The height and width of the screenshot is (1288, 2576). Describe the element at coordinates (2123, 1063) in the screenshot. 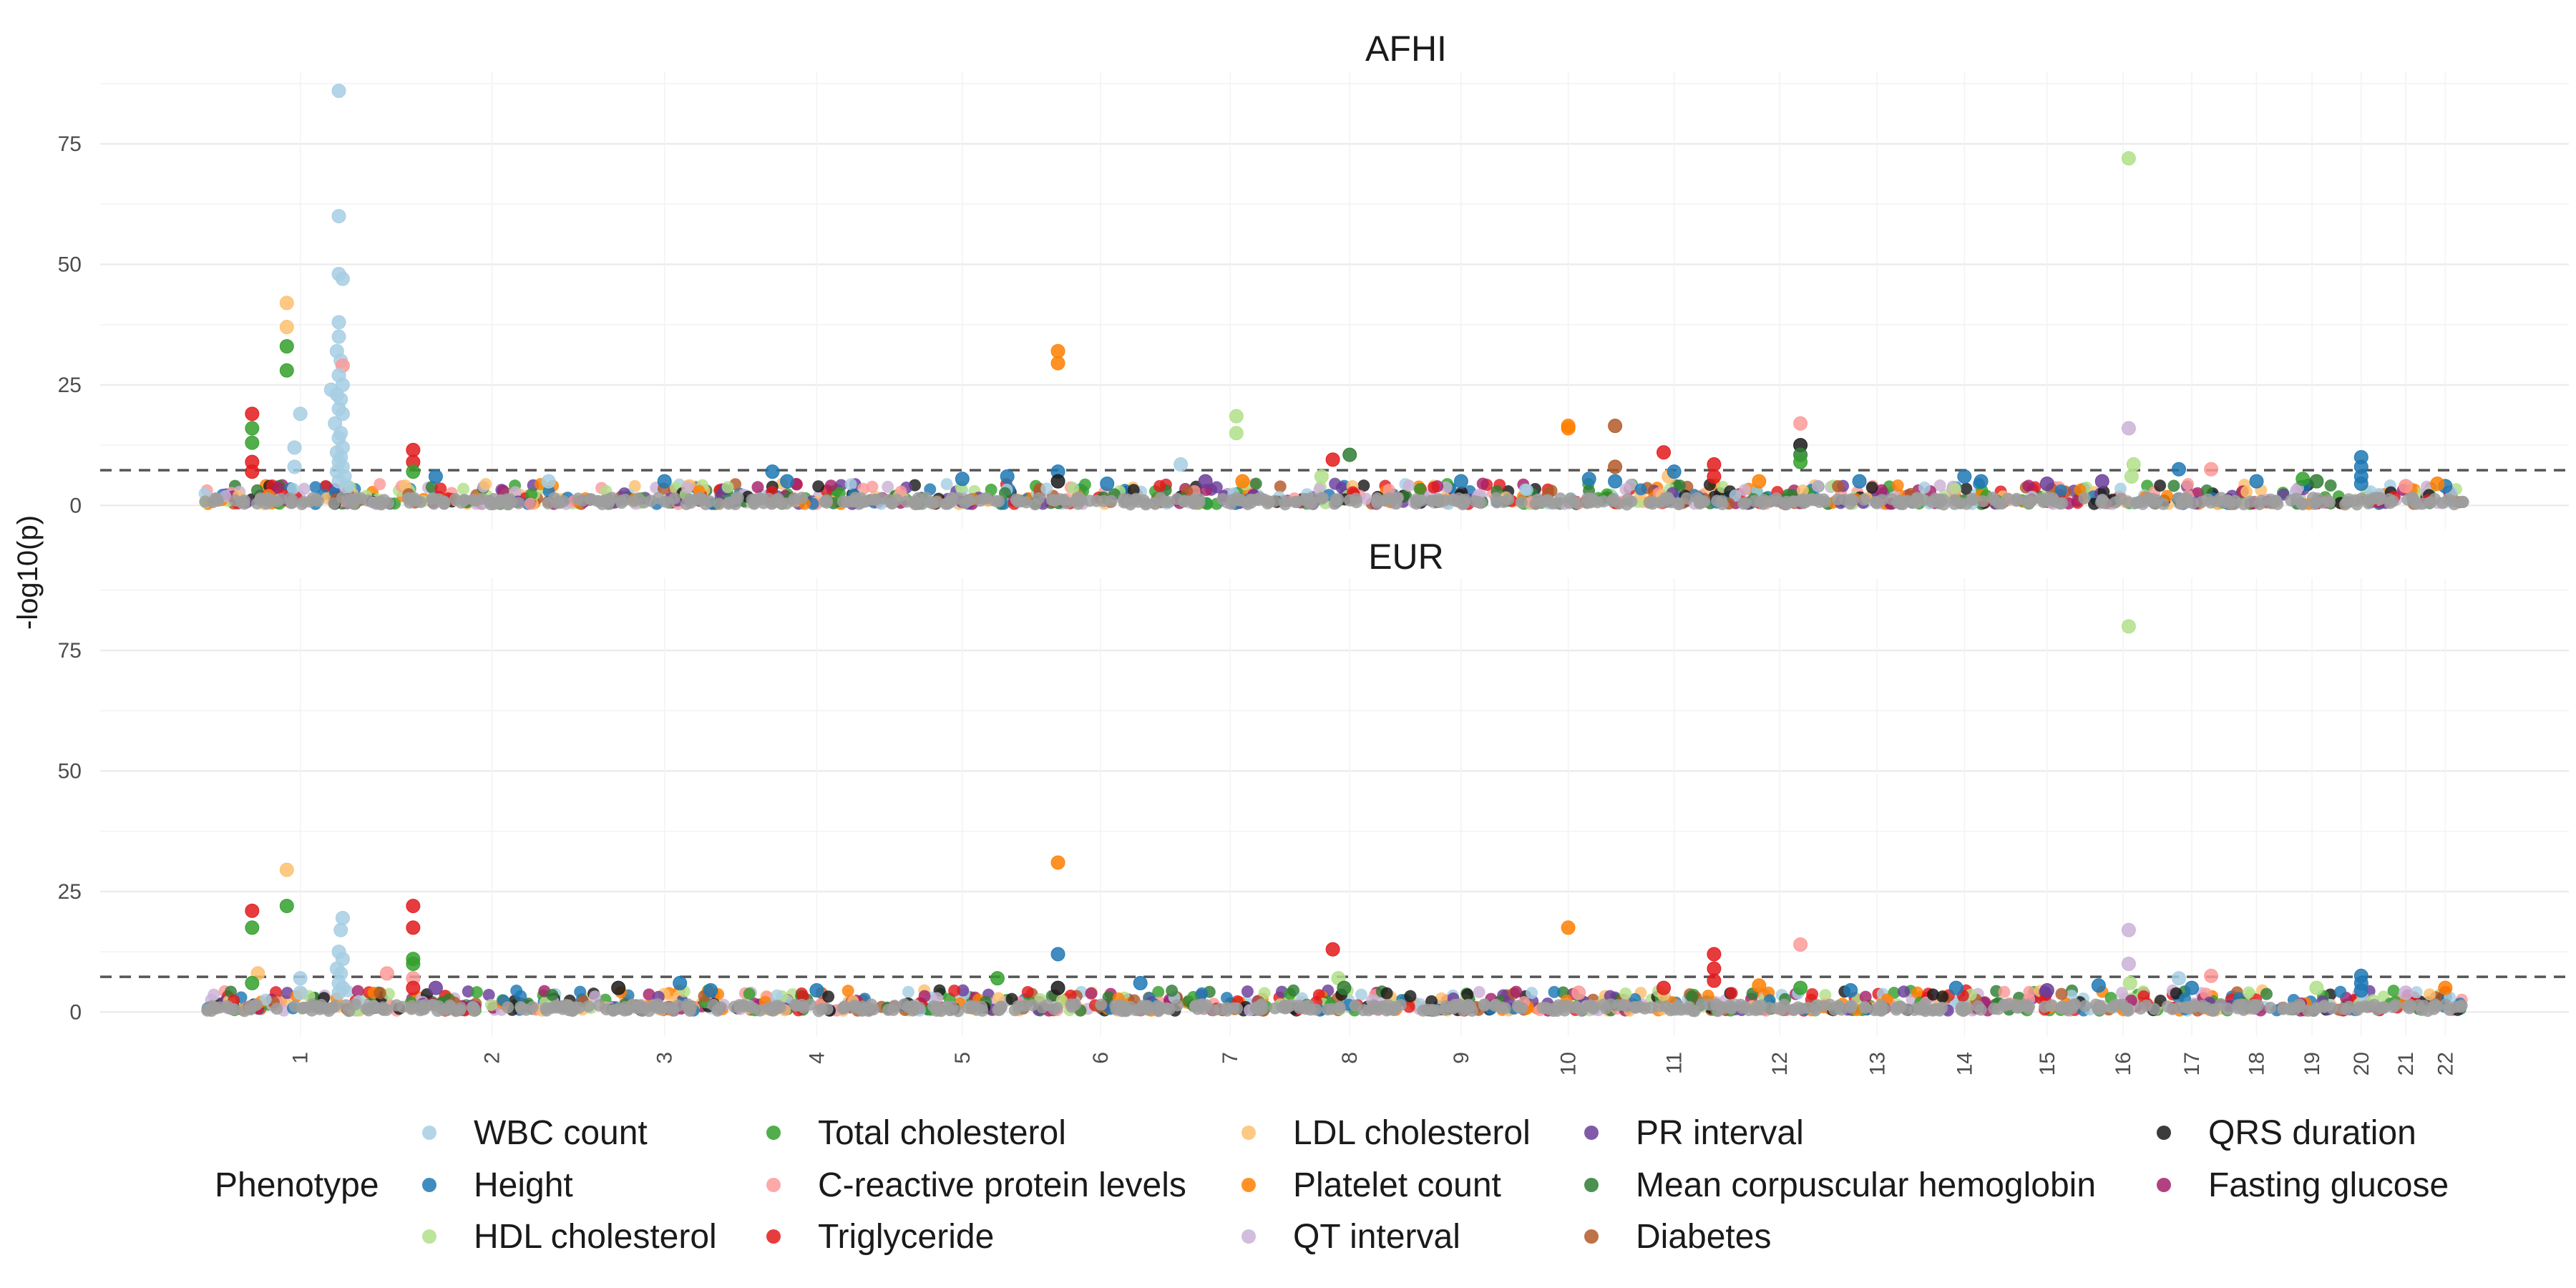

I see `chromosome-tick-label: 16` at that location.